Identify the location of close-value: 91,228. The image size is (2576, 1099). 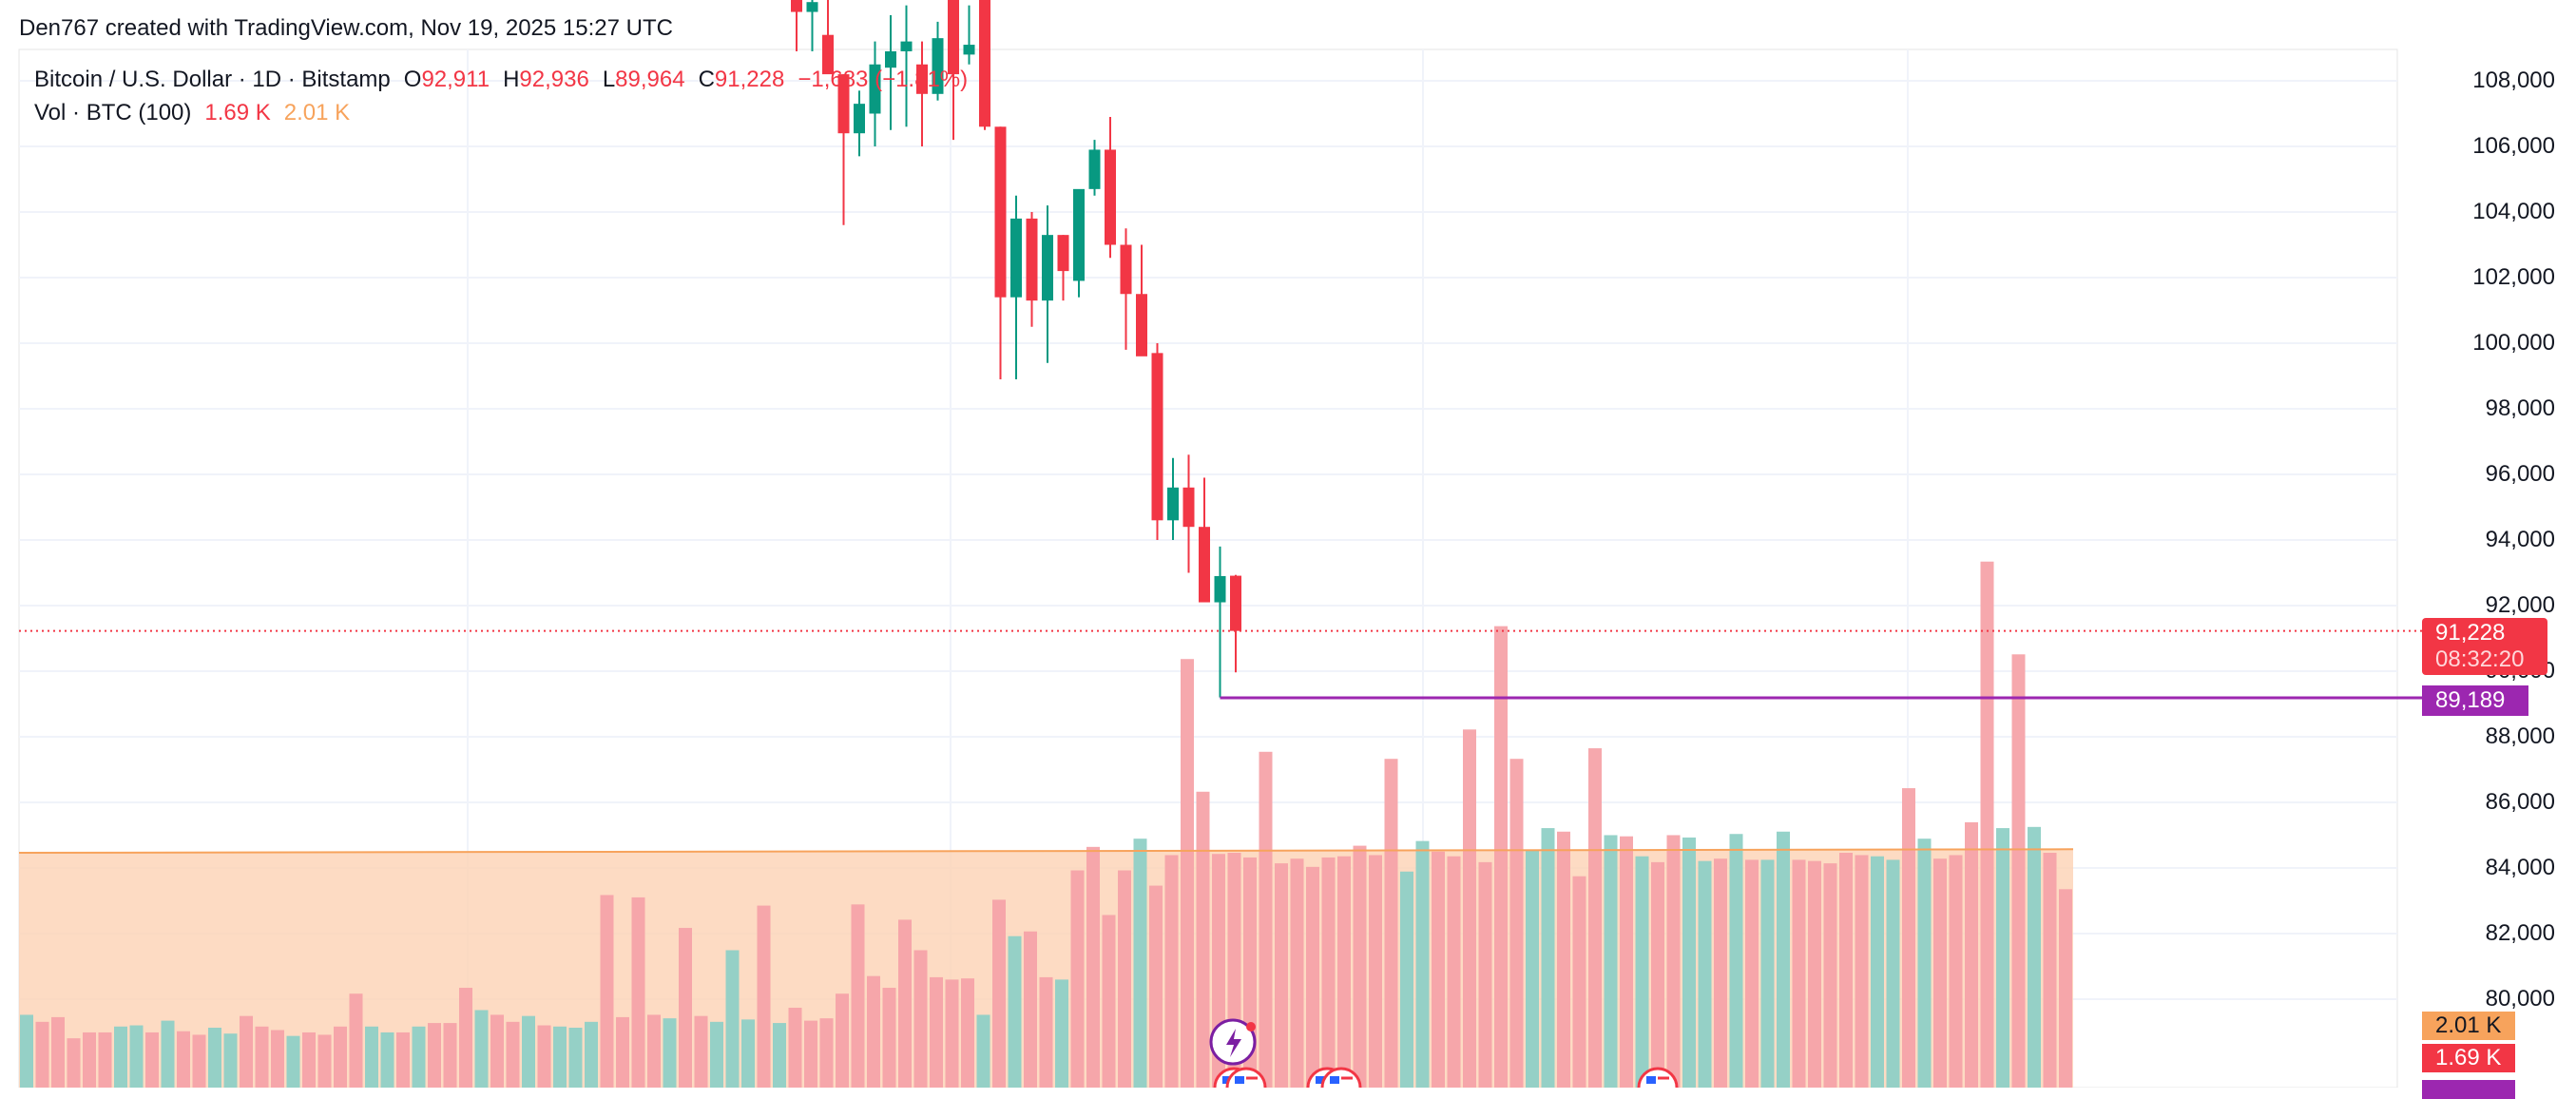
(749, 79).